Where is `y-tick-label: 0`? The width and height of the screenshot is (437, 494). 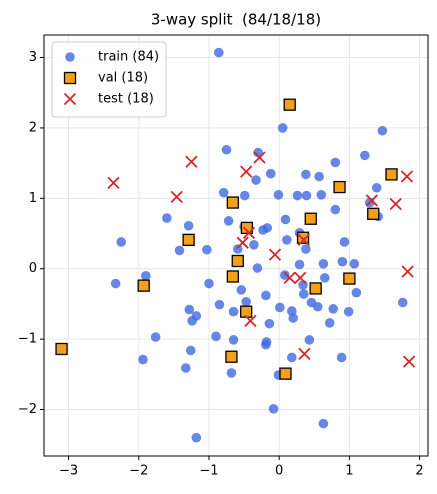 y-tick-label: 0 is located at coordinates (33, 268).